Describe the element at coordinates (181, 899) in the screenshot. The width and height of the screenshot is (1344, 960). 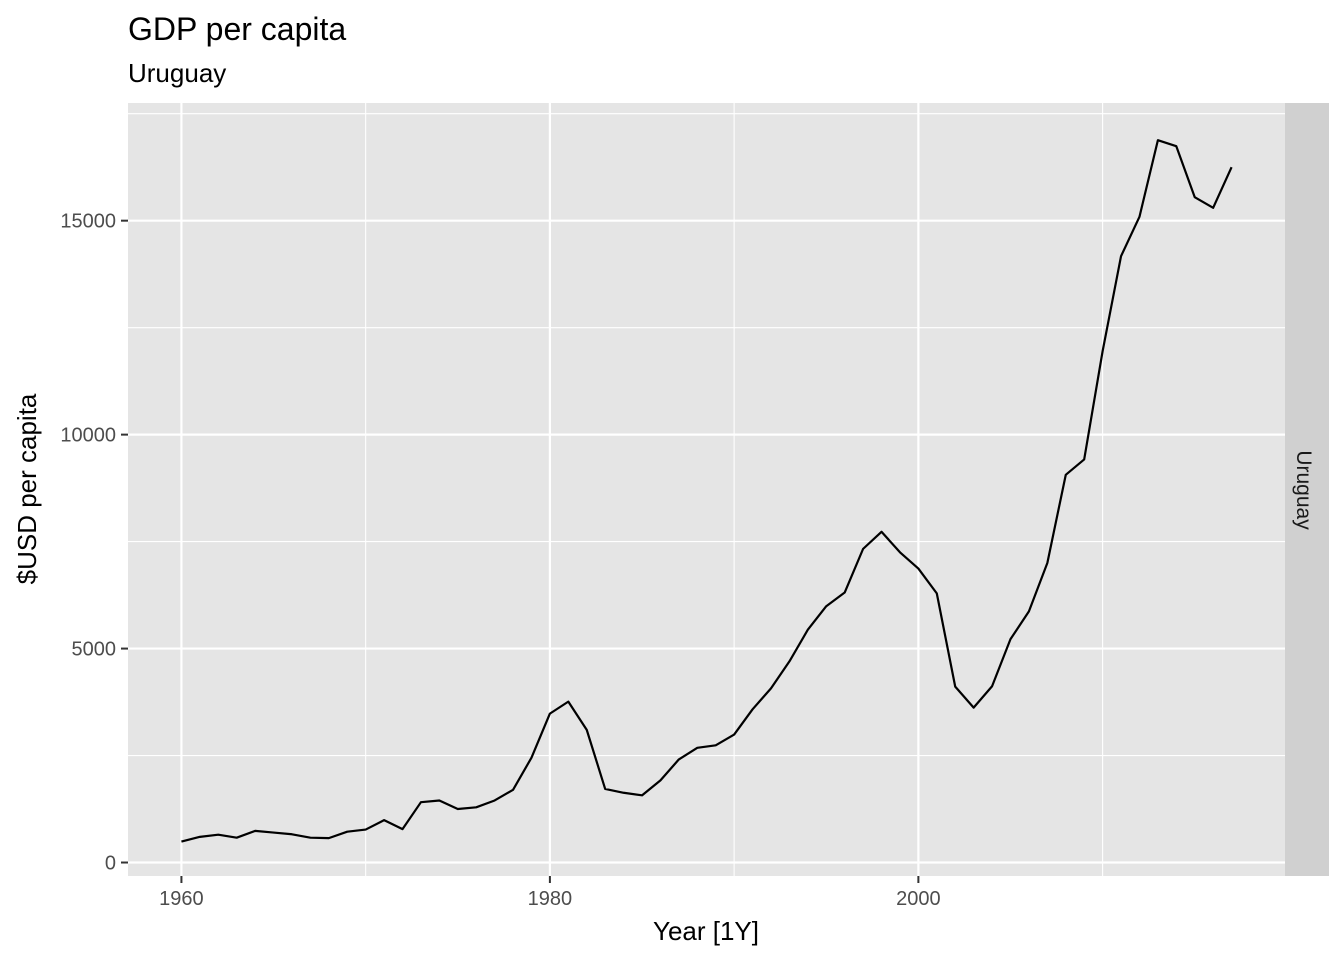
I see `x-tick-label: 1960` at that location.